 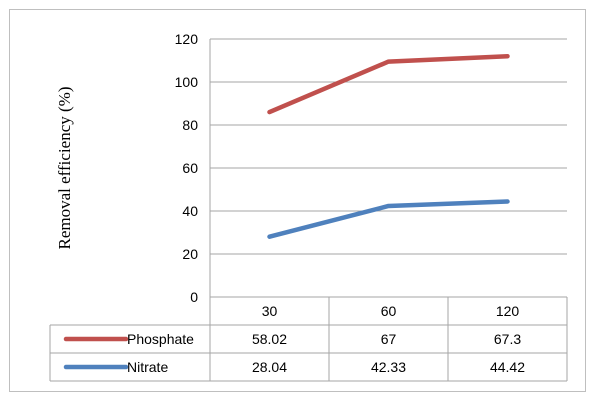 I want to click on x-category-label: 120, so click(x=508, y=311).